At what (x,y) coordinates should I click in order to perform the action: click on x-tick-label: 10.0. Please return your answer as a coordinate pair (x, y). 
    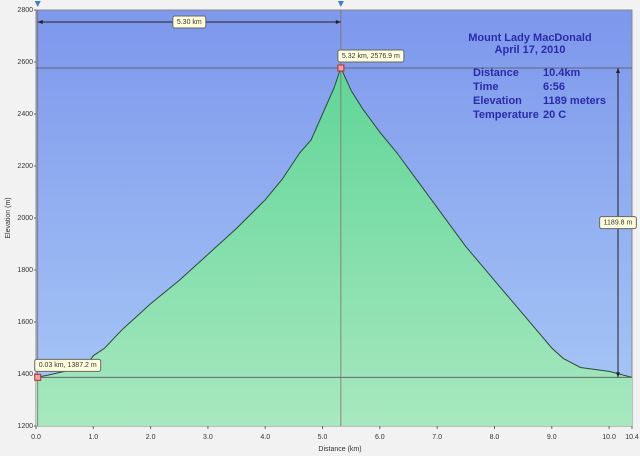
    Looking at the image, I should click on (609, 437).